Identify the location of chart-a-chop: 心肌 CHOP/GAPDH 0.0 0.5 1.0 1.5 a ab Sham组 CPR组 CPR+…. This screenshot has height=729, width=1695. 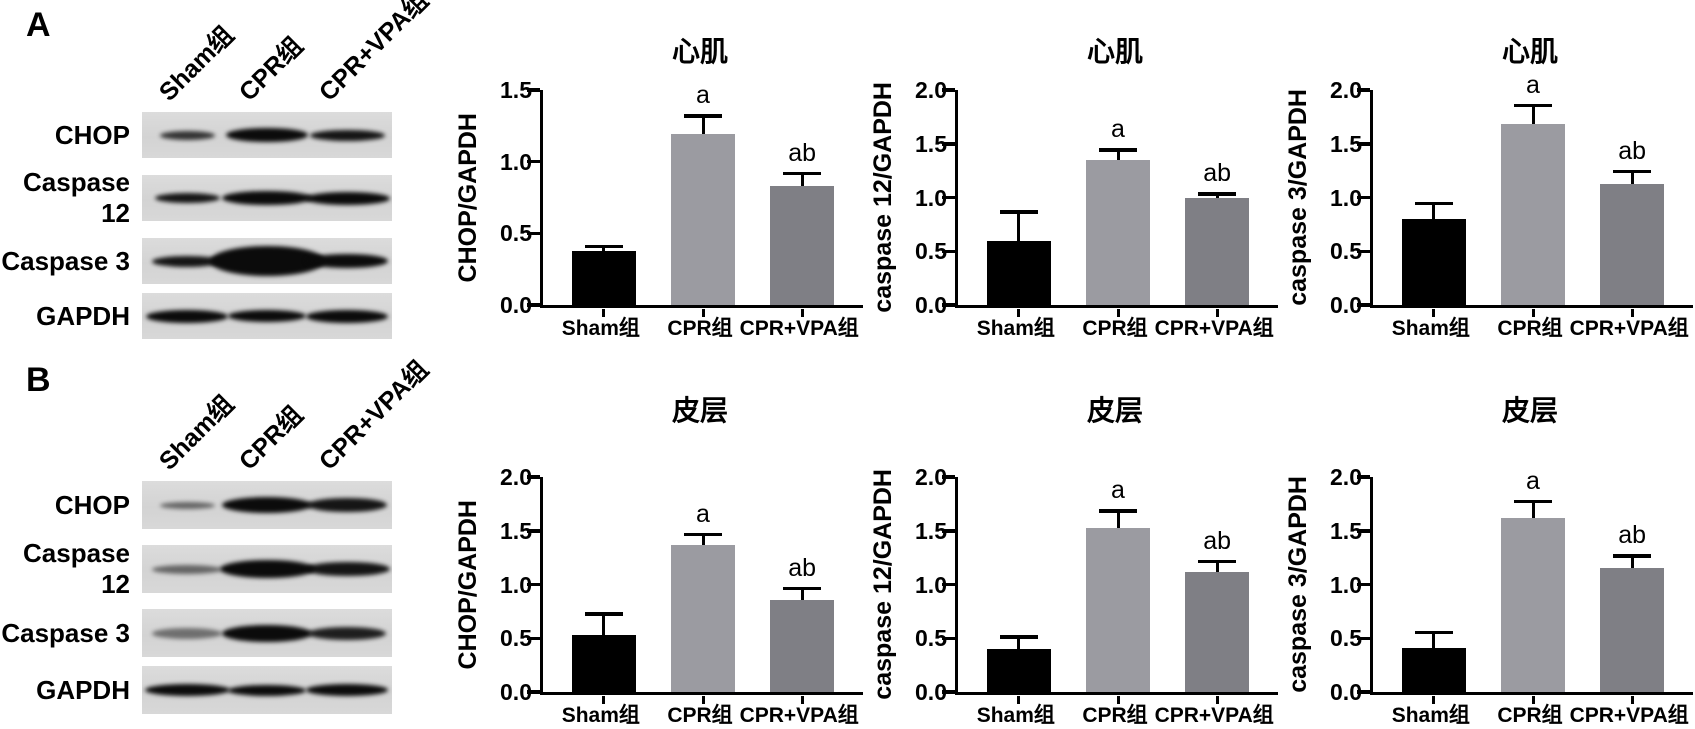
(657, 172).